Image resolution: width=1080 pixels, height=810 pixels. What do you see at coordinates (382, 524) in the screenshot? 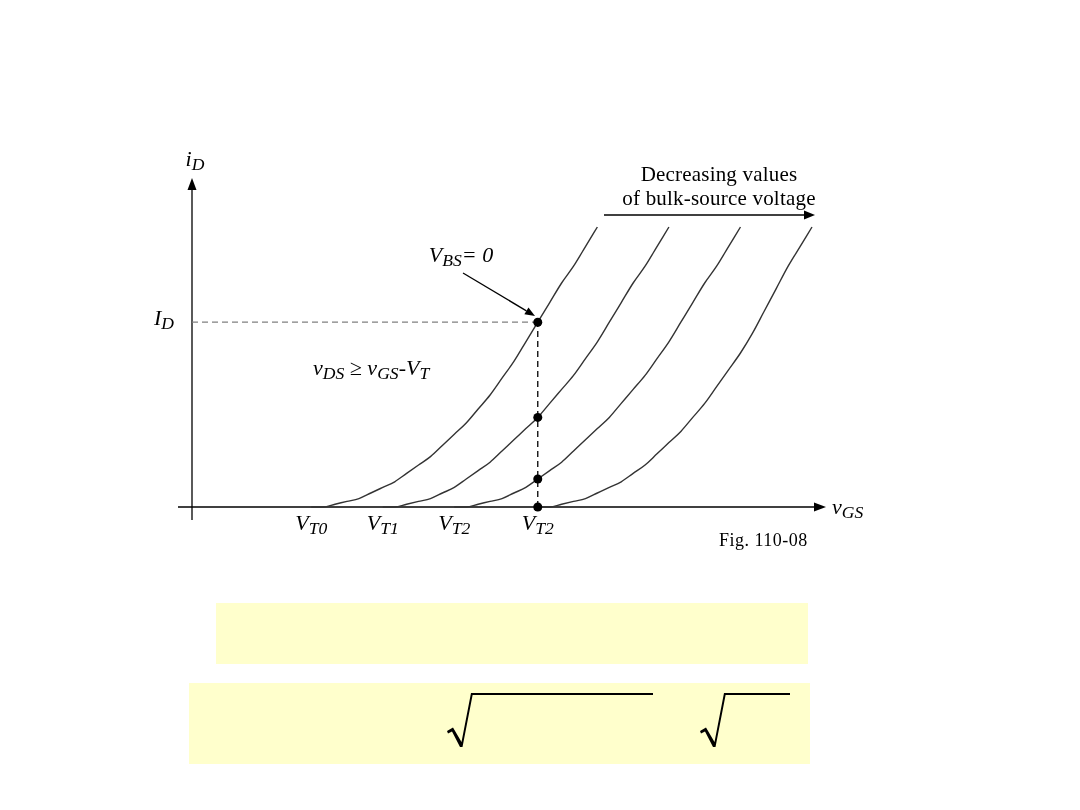
I see `x-tick-label: V$_{T1}$` at bounding box center [382, 524].